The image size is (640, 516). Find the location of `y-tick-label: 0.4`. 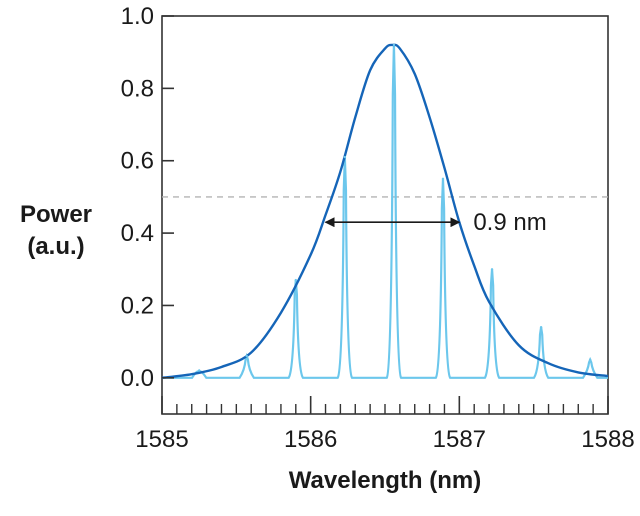

y-tick-label: 0.4 is located at coordinates (137, 233).